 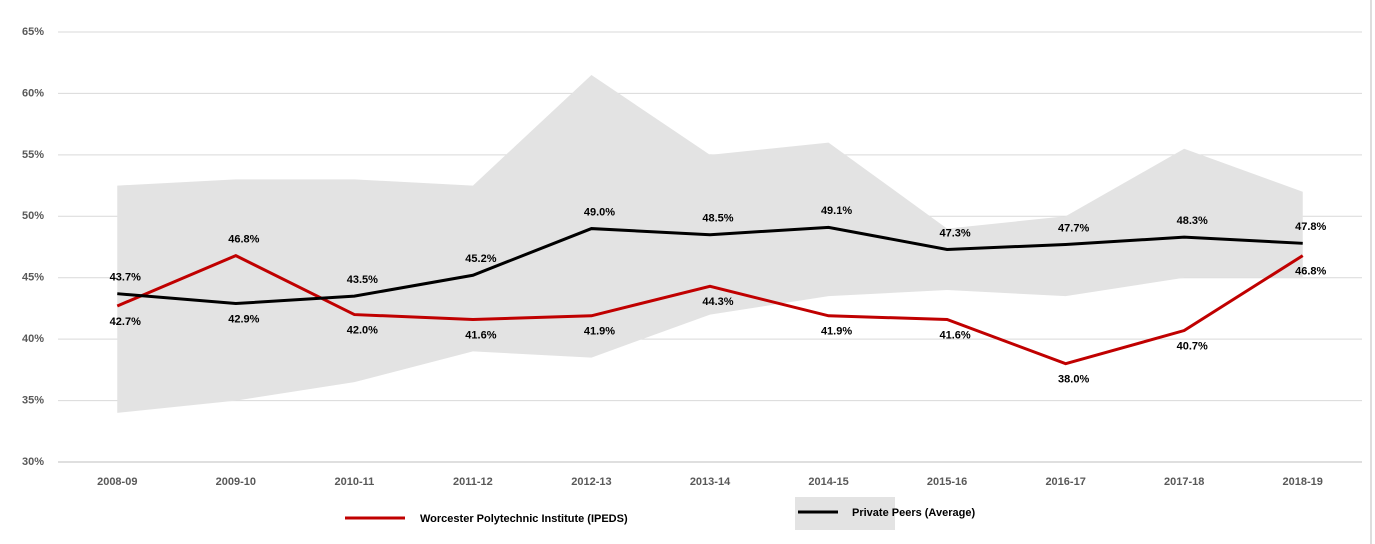 What do you see at coordinates (236, 482) in the screenshot?
I see `x-tick-label: 2009-10` at bounding box center [236, 482].